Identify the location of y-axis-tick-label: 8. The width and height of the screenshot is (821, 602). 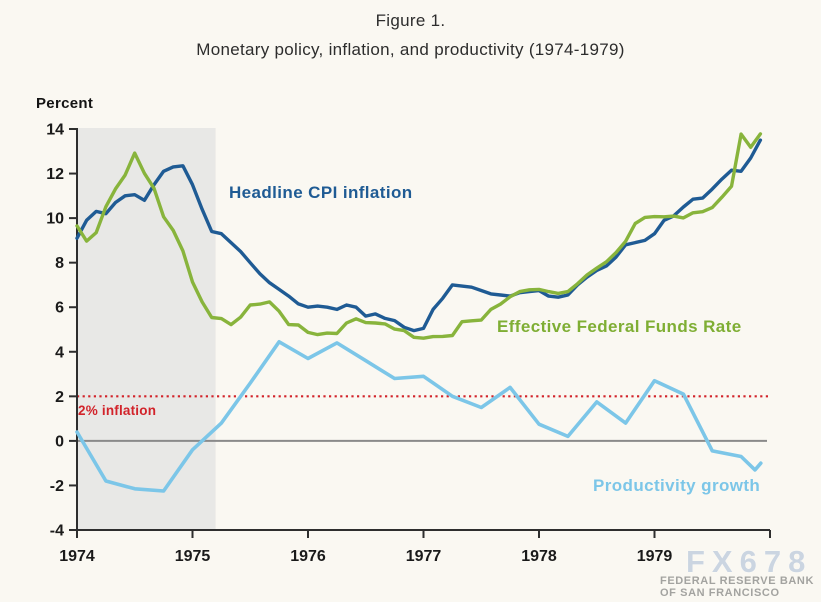
(59, 263).